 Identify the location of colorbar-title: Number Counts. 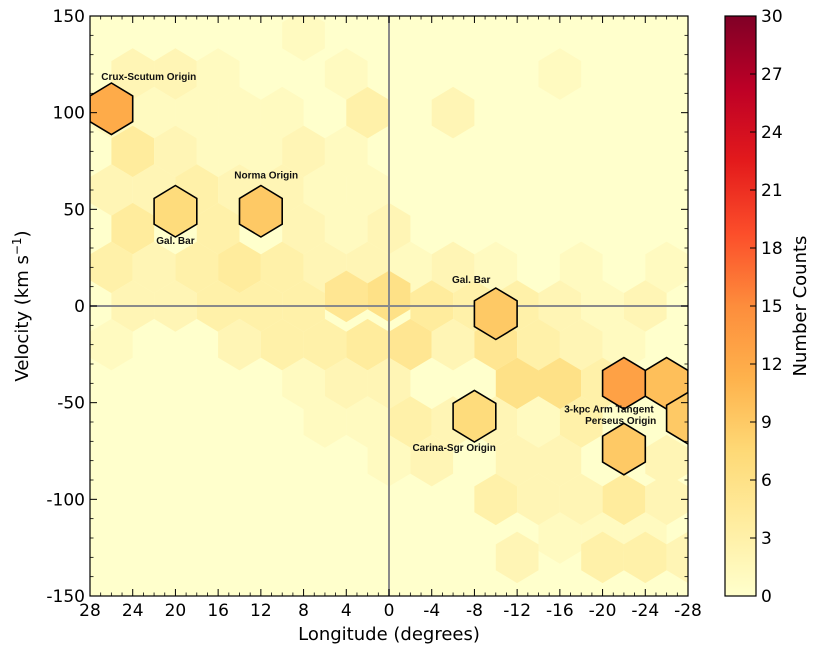
(800, 306).